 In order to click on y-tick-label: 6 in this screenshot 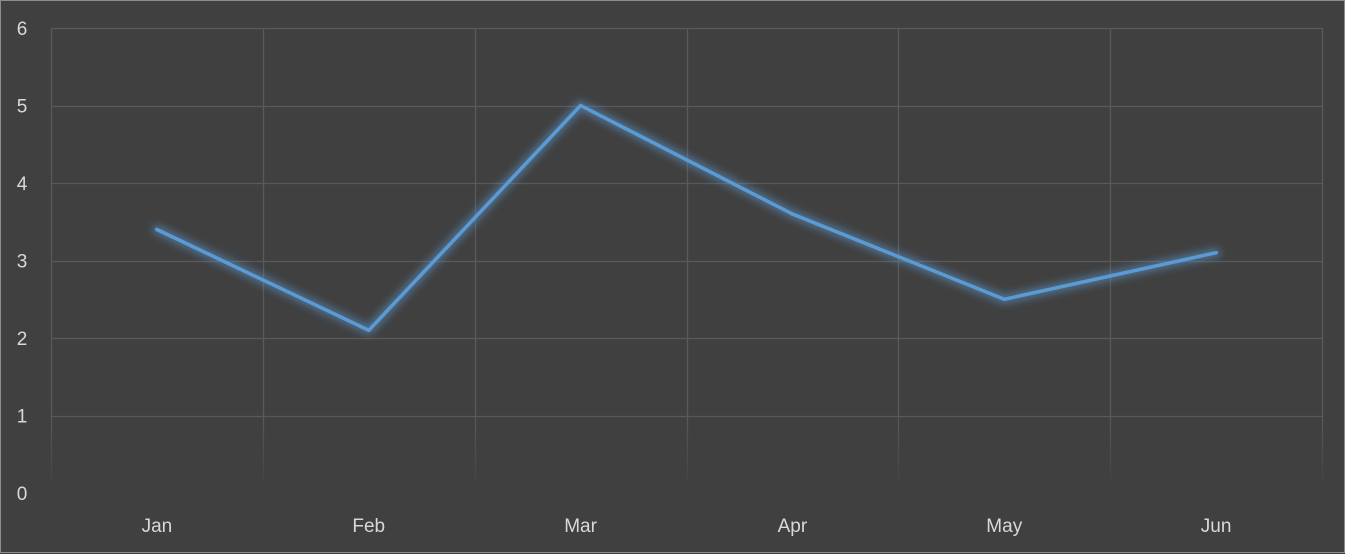, I will do `click(22, 29)`.